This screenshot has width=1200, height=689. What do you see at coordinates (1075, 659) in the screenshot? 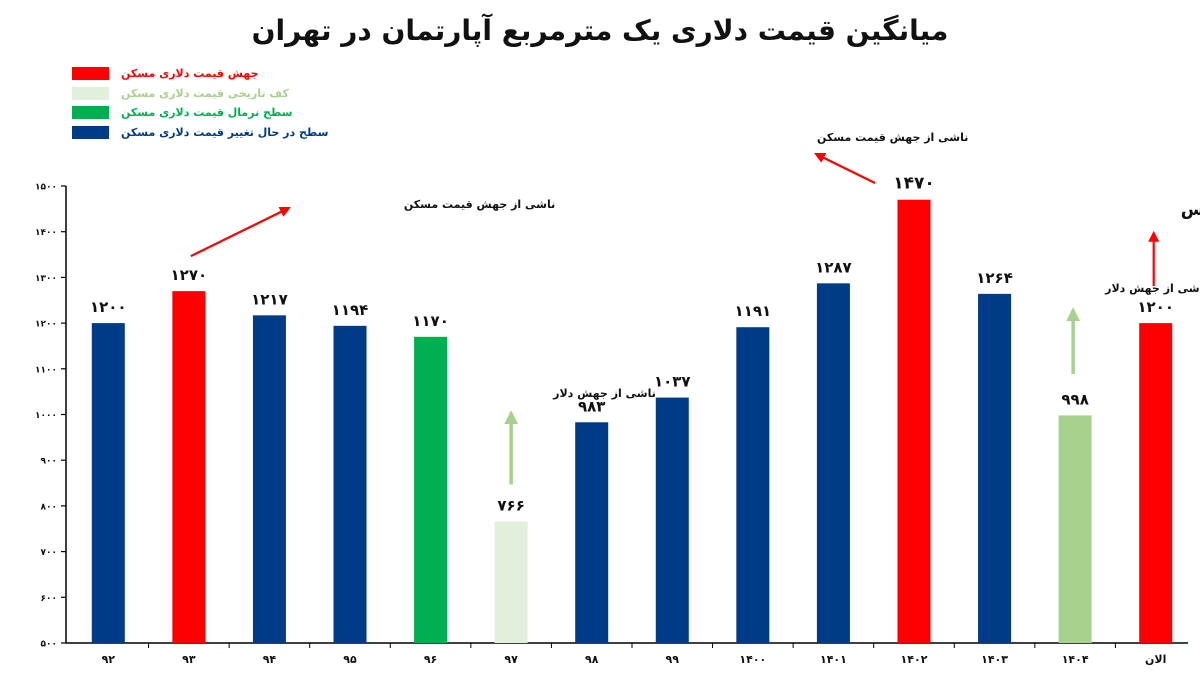
I see `x-tick-label: ۱۴۰۴` at bounding box center [1075, 659].